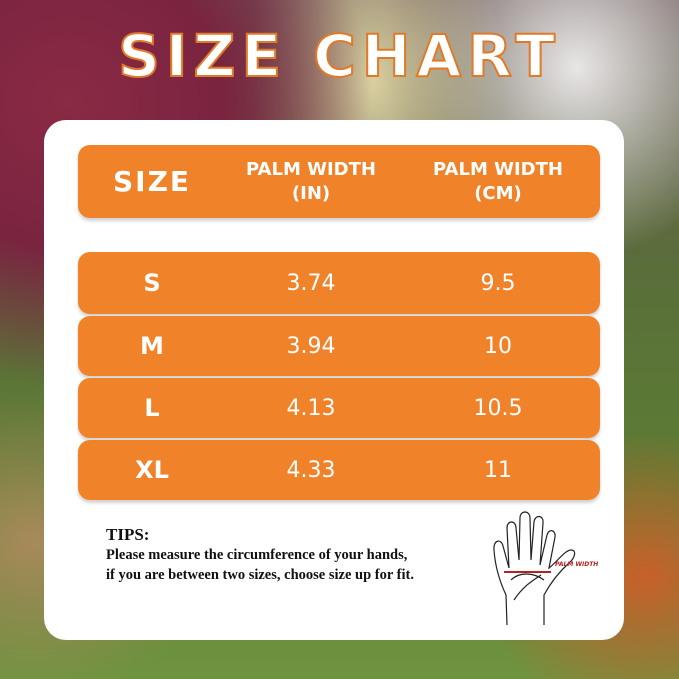 The width and height of the screenshot is (679, 679). I want to click on cm-cell: 11, so click(498, 470).